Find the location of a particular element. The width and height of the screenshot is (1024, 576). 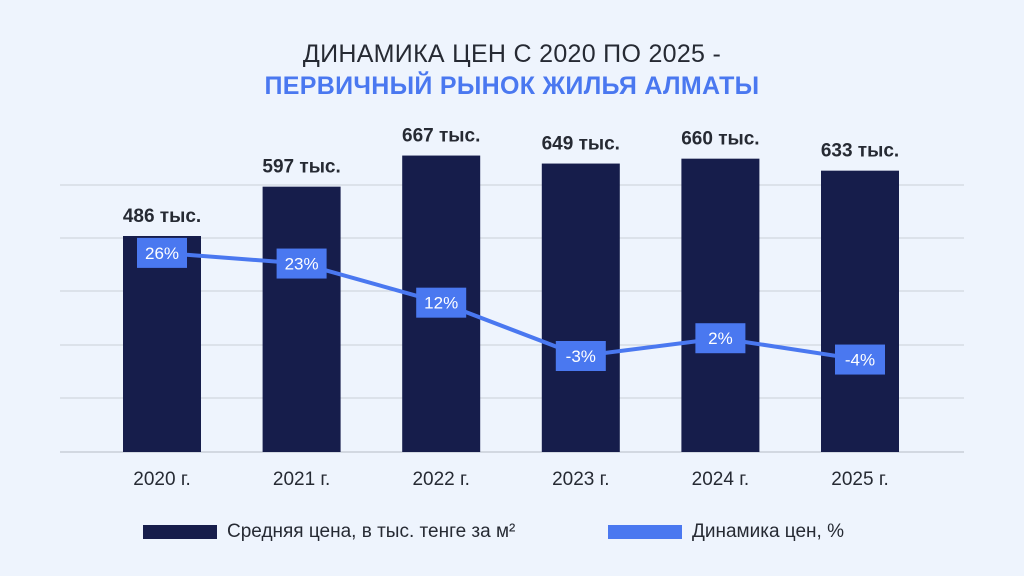

legend-item-bar: Средняя цена, в тыс. тенге за м² is located at coordinates (329, 532).